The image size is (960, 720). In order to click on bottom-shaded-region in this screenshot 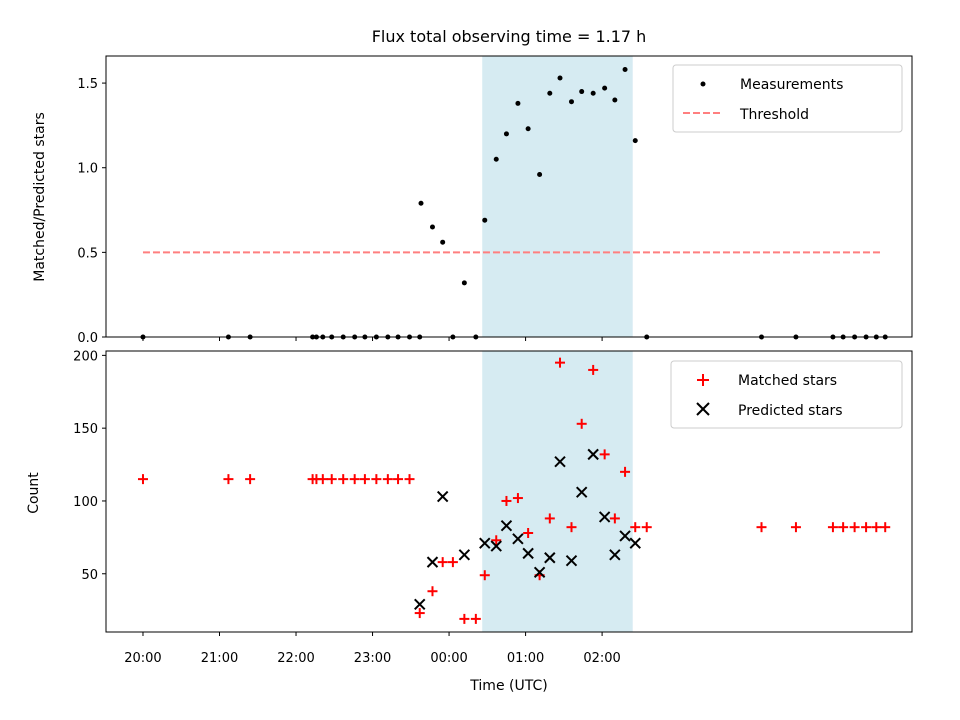, I will do `click(557, 491)`.